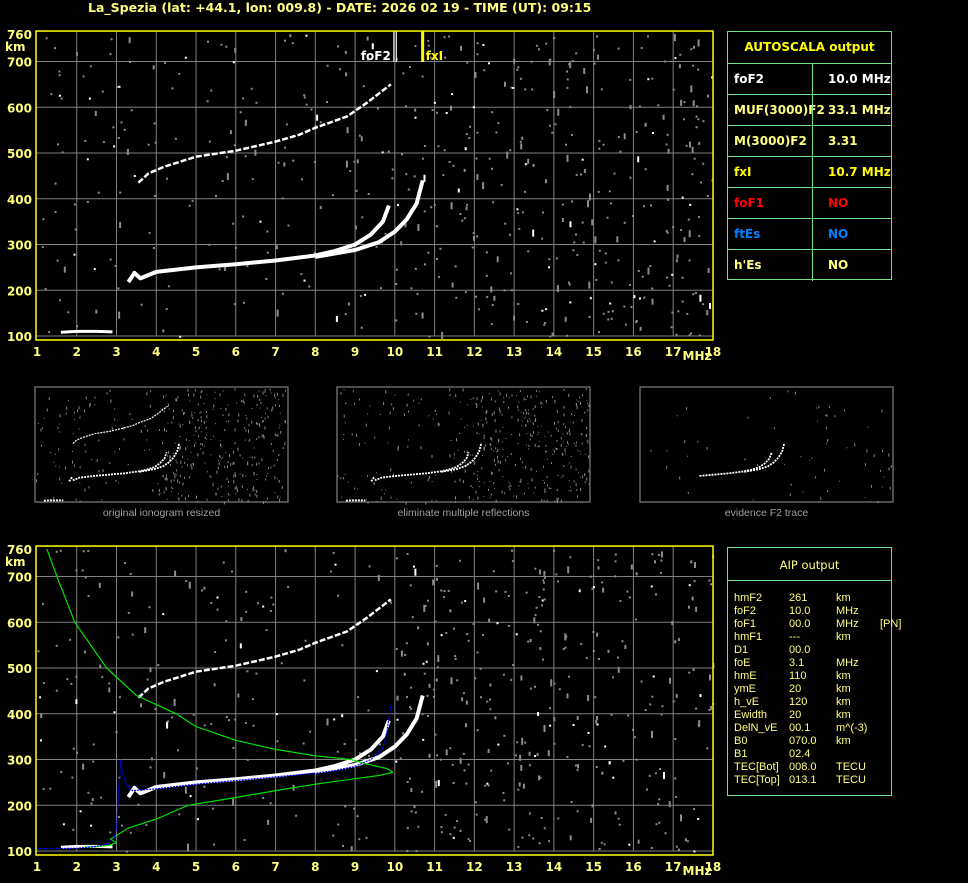 Image resolution: width=968 pixels, height=883 pixels. What do you see at coordinates (838, 203) in the screenshot?
I see `autoscala-value: NO` at bounding box center [838, 203].